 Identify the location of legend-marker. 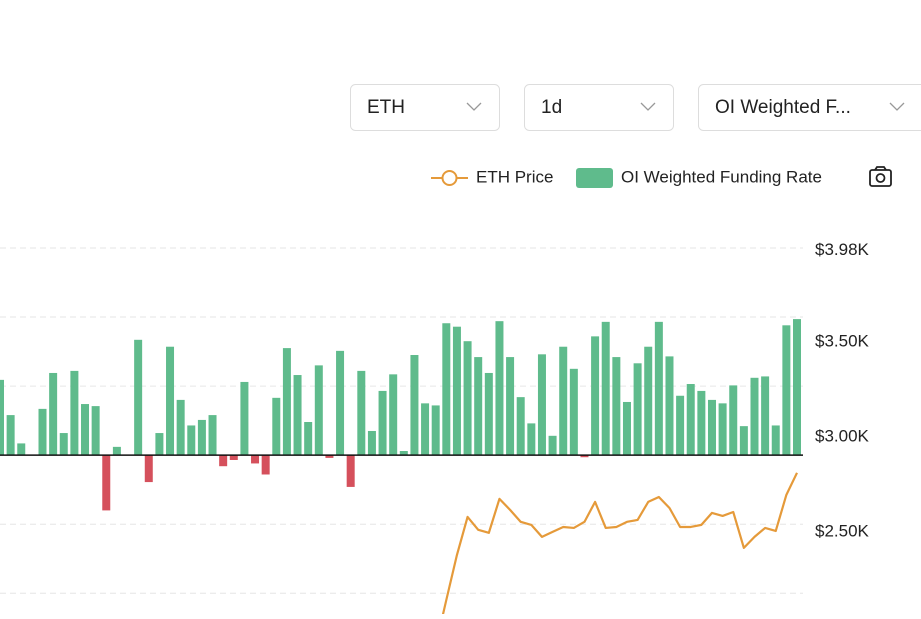
(450, 178).